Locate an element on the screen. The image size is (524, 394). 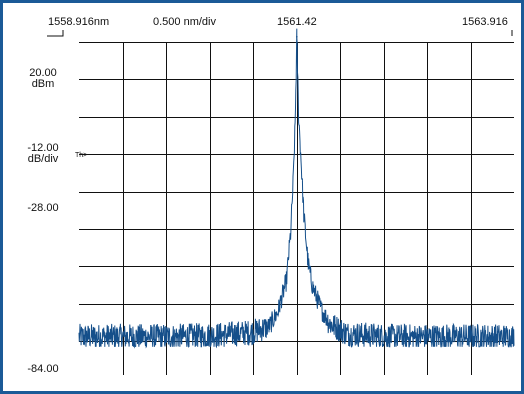
center-wavelength-label: 1561.42 is located at coordinates (297, 22).